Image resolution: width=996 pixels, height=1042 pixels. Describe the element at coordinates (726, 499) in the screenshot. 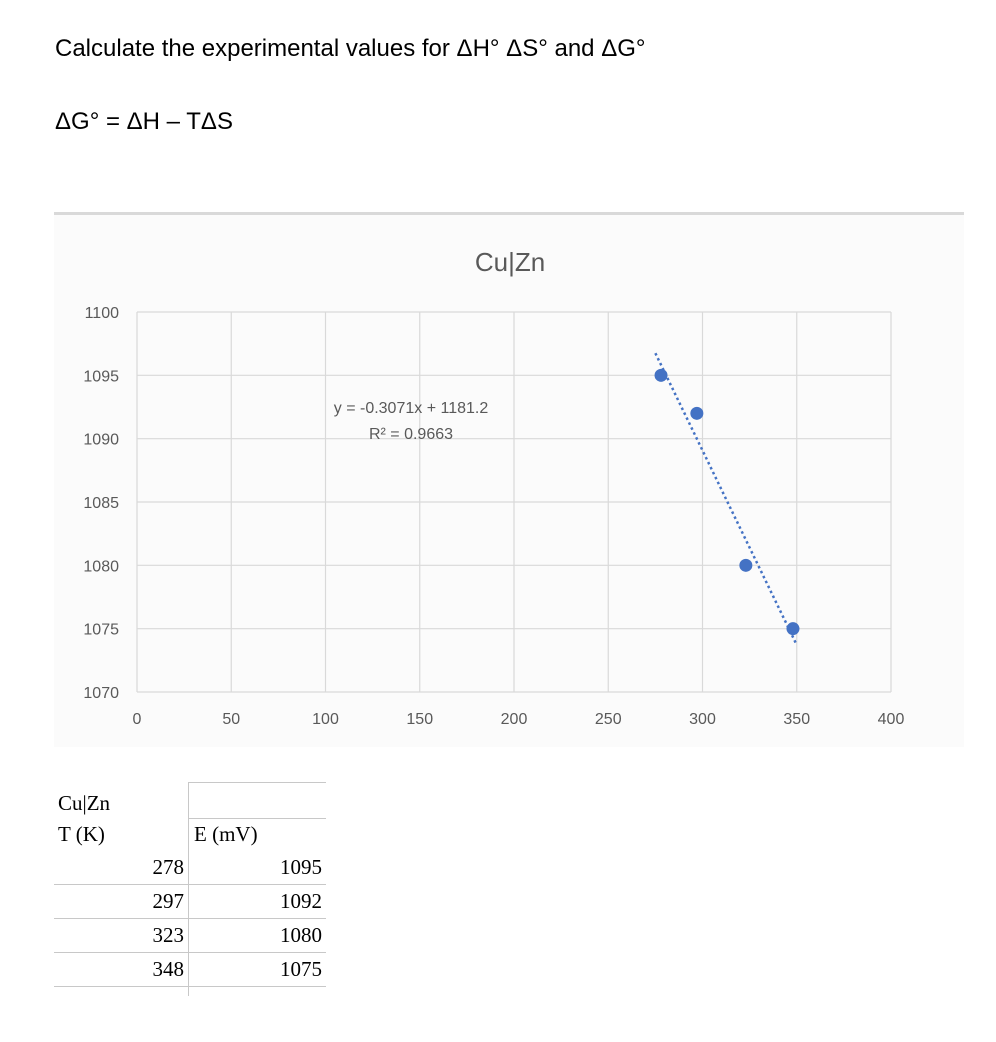

I see `trendline` at that location.